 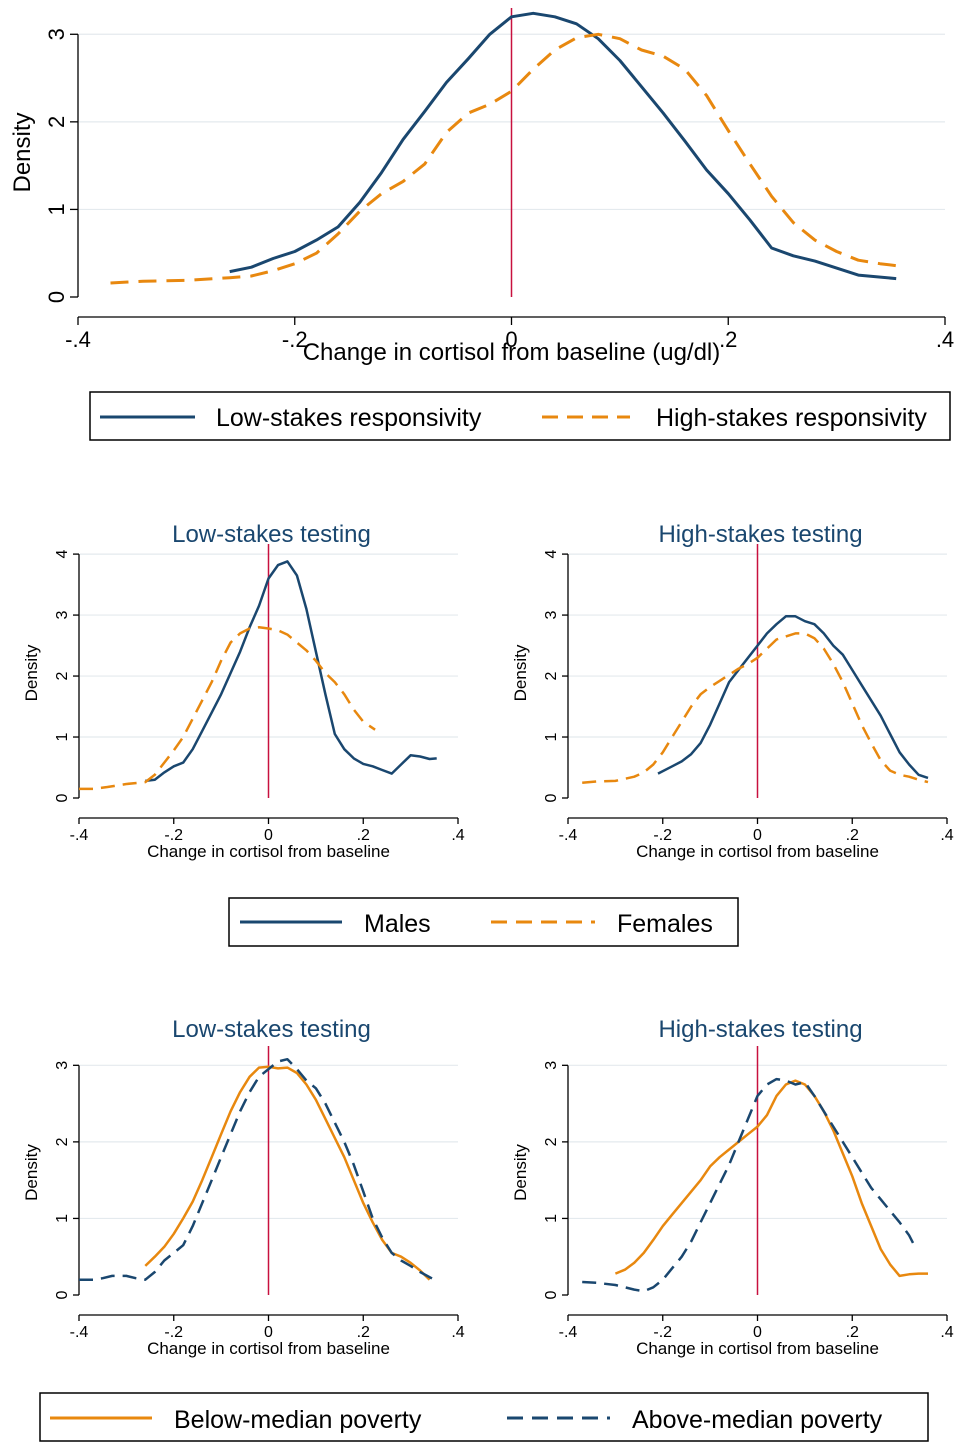 What do you see at coordinates (757, 1420) in the screenshot?
I see `legend-poverty-dashed-label: Above-median poverty` at bounding box center [757, 1420].